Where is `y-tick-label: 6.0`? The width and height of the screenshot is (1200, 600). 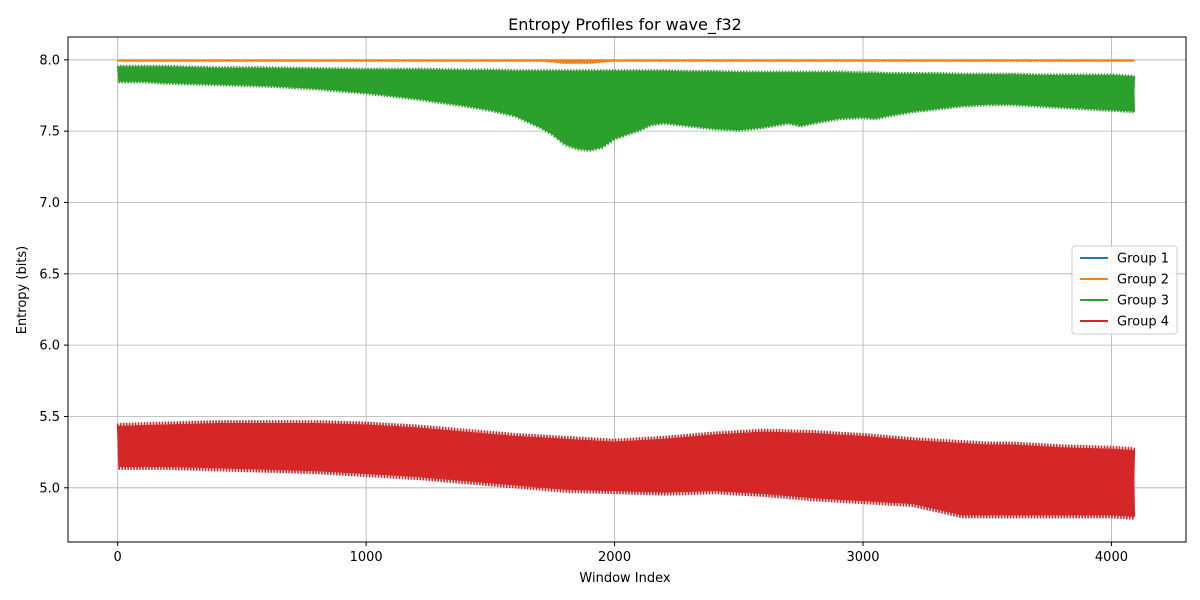
y-tick-label: 6.0 is located at coordinates (49, 346).